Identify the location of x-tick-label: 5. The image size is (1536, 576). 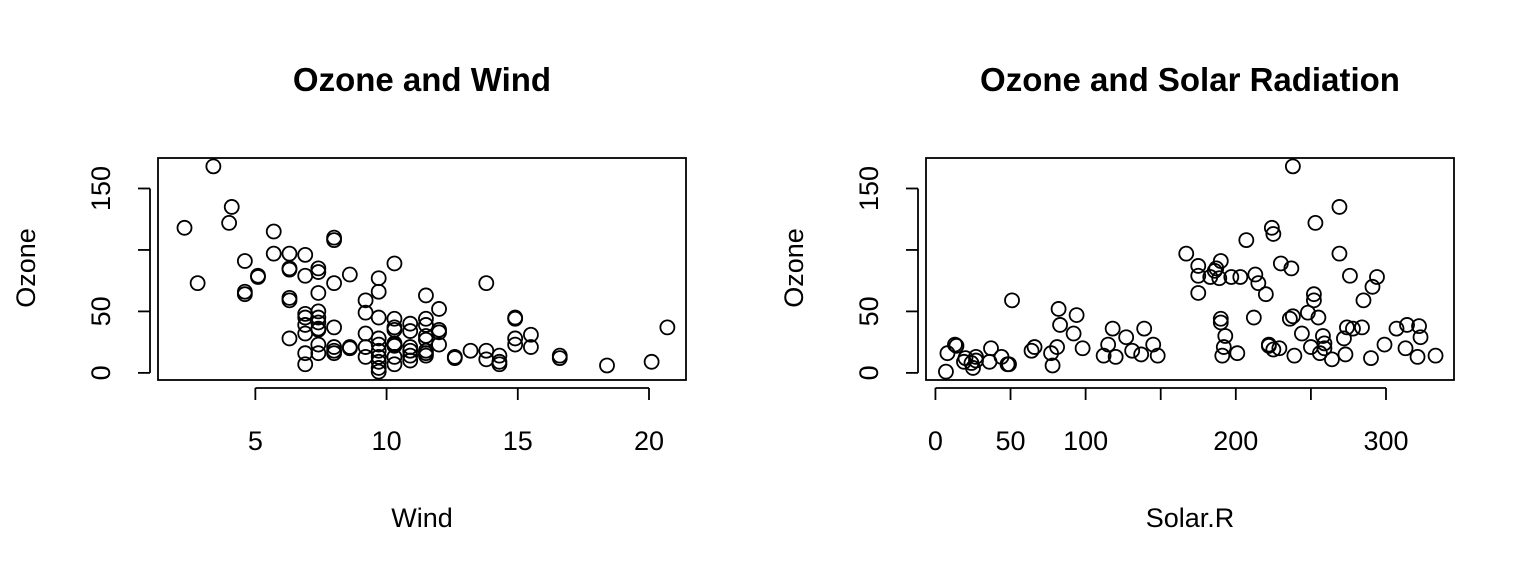
(255, 441).